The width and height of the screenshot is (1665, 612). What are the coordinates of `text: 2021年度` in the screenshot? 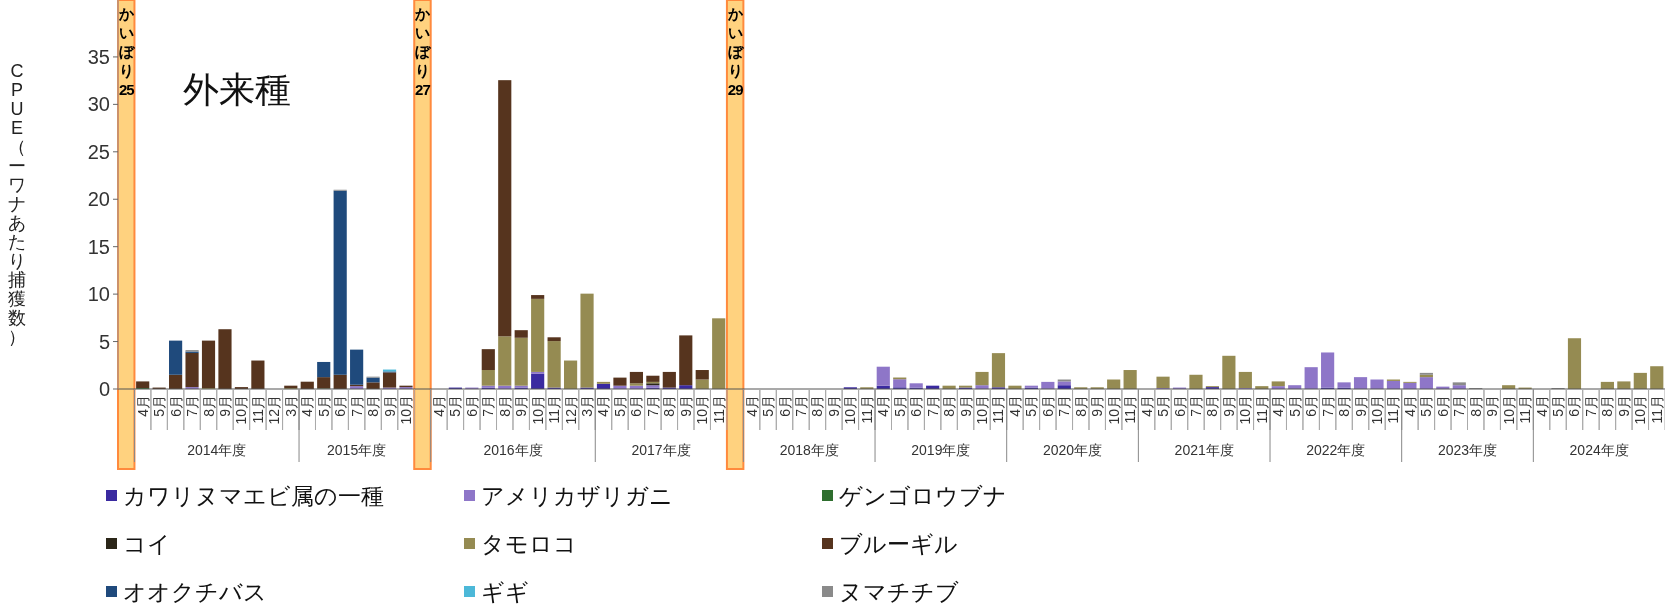 It's located at (1204, 450).